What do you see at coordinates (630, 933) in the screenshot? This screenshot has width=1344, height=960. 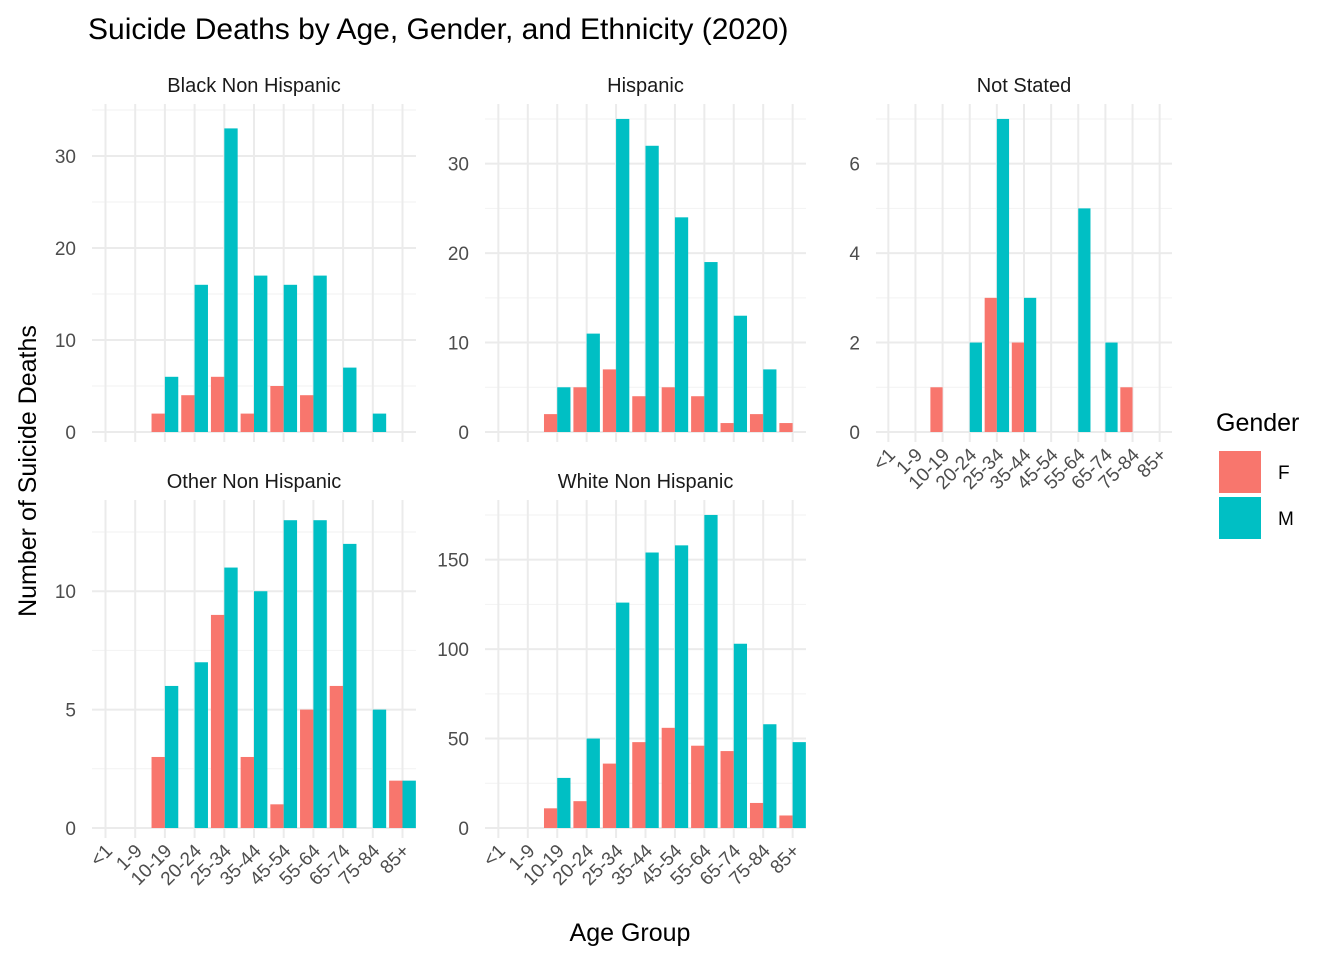 I see `x-axis-title: Age Group` at bounding box center [630, 933].